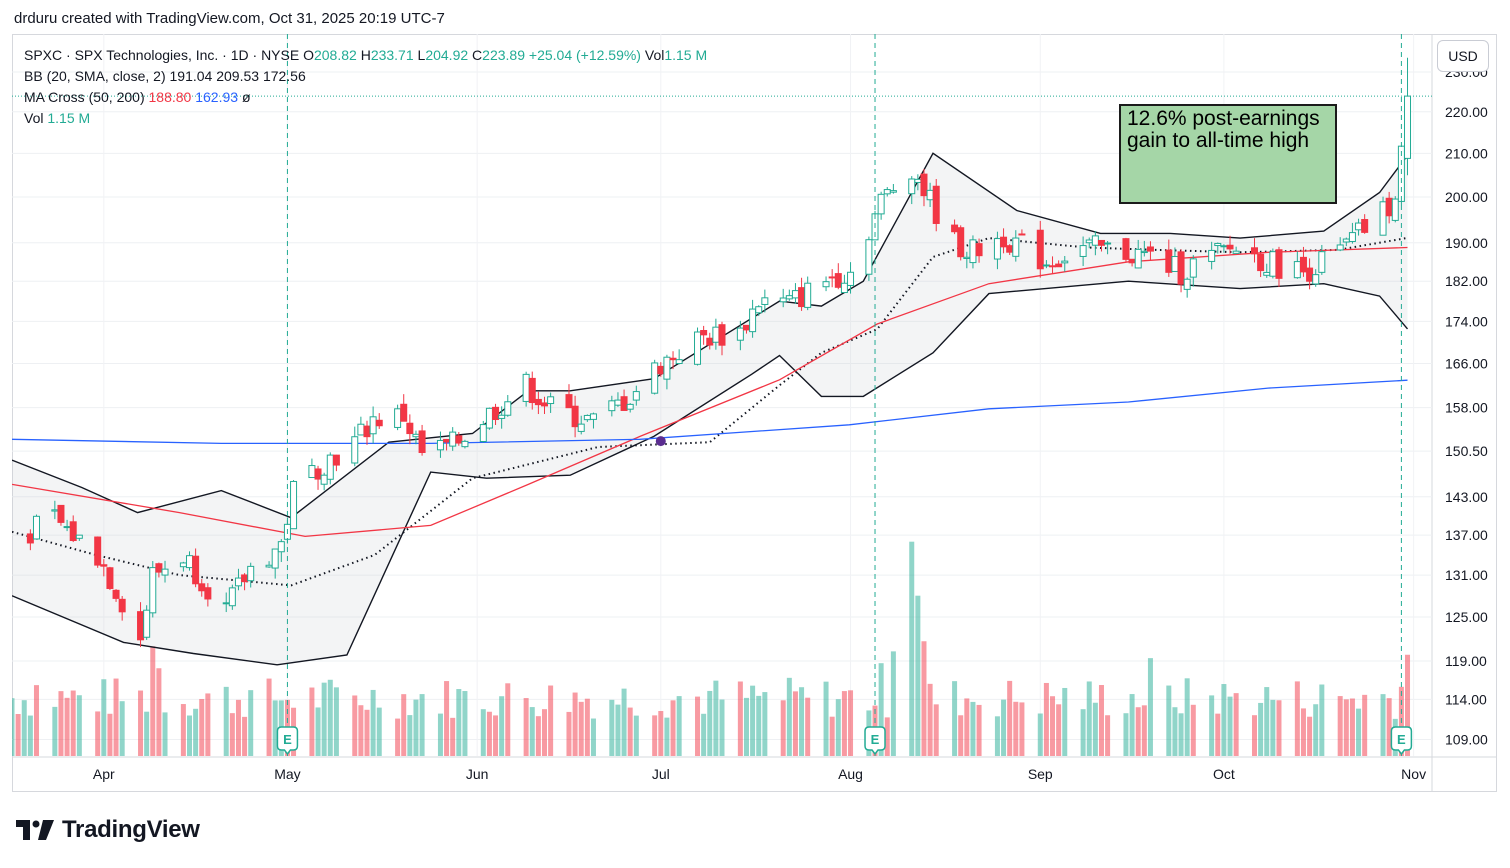  What do you see at coordinates (34, 118) in the screenshot?
I see `vol-indicator-label: Vol` at bounding box center [34, 118].